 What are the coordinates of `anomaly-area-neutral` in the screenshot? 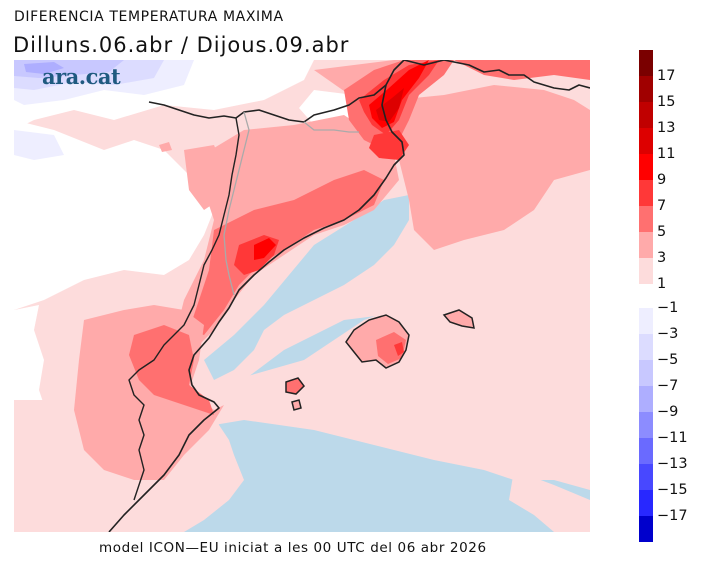 It's located at (114, 215).